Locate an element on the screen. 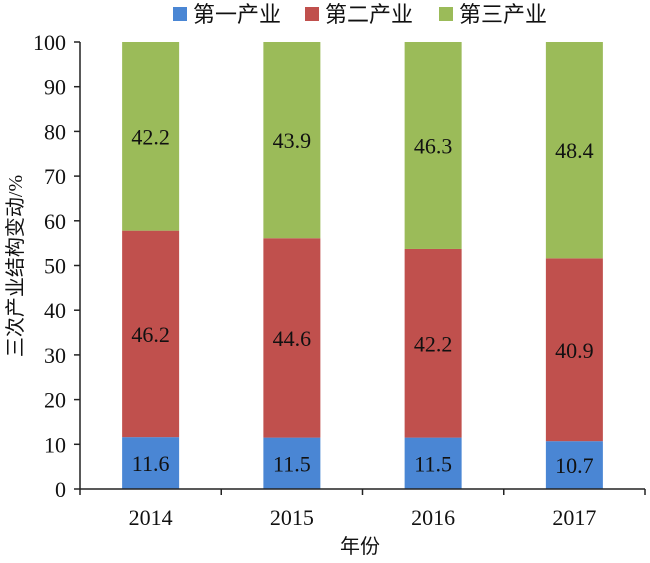 The image size is (650, 563). y-tick-label: 30 is located at coordinates (55, 355).